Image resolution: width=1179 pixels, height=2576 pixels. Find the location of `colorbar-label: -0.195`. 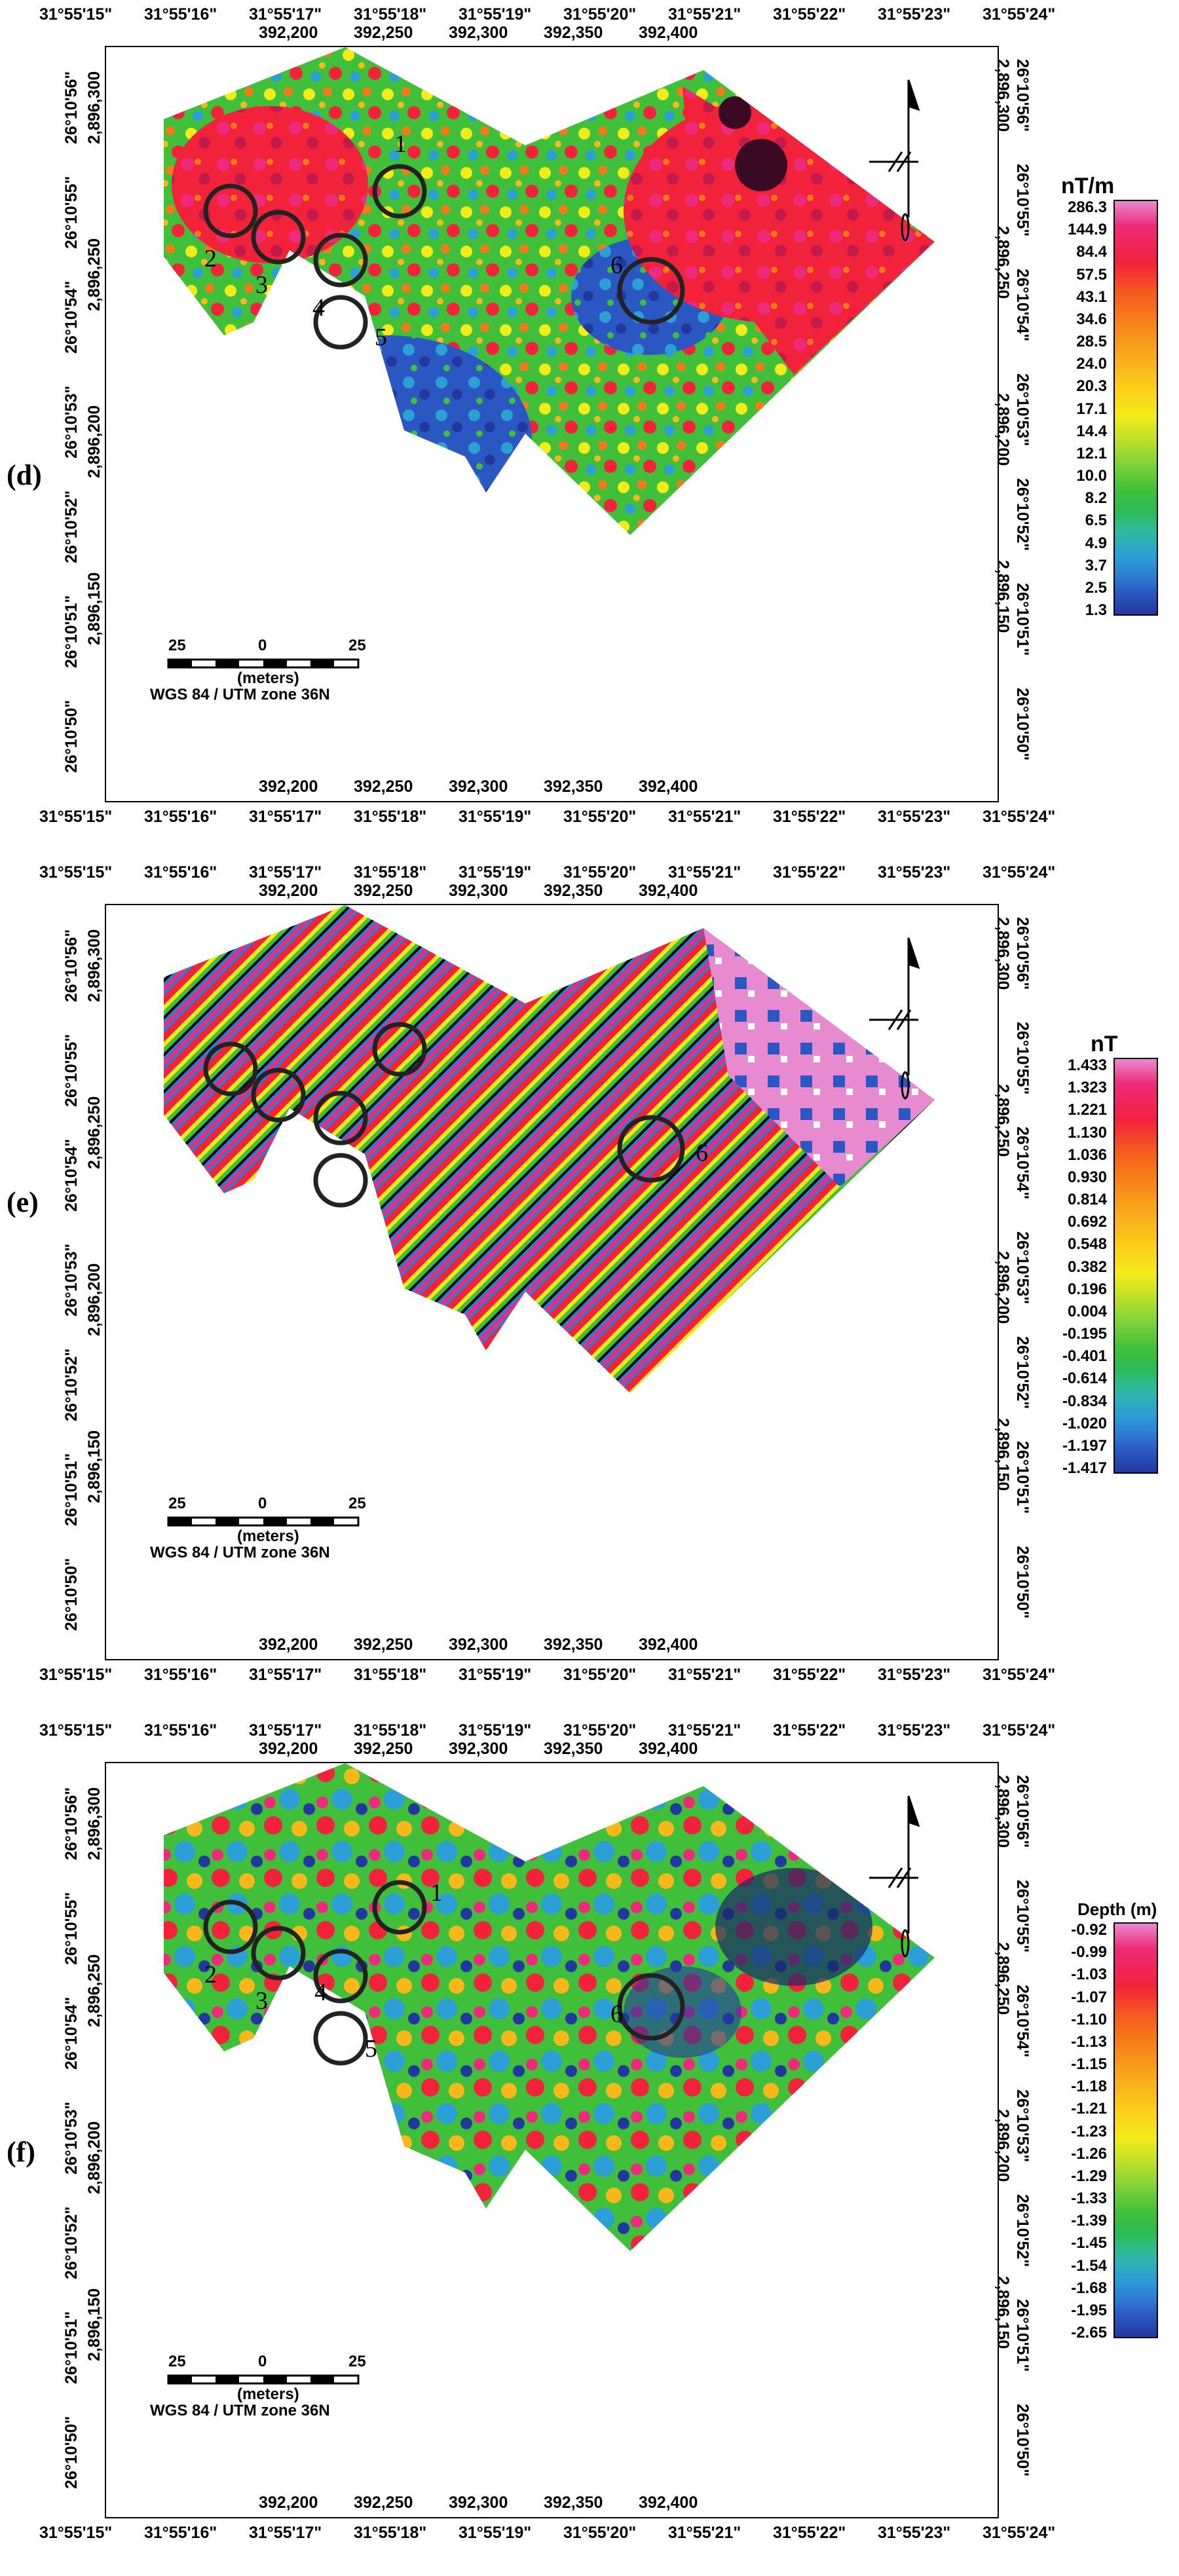

colorbar-label: -0.195 is located at coordinates (1084, 1334).